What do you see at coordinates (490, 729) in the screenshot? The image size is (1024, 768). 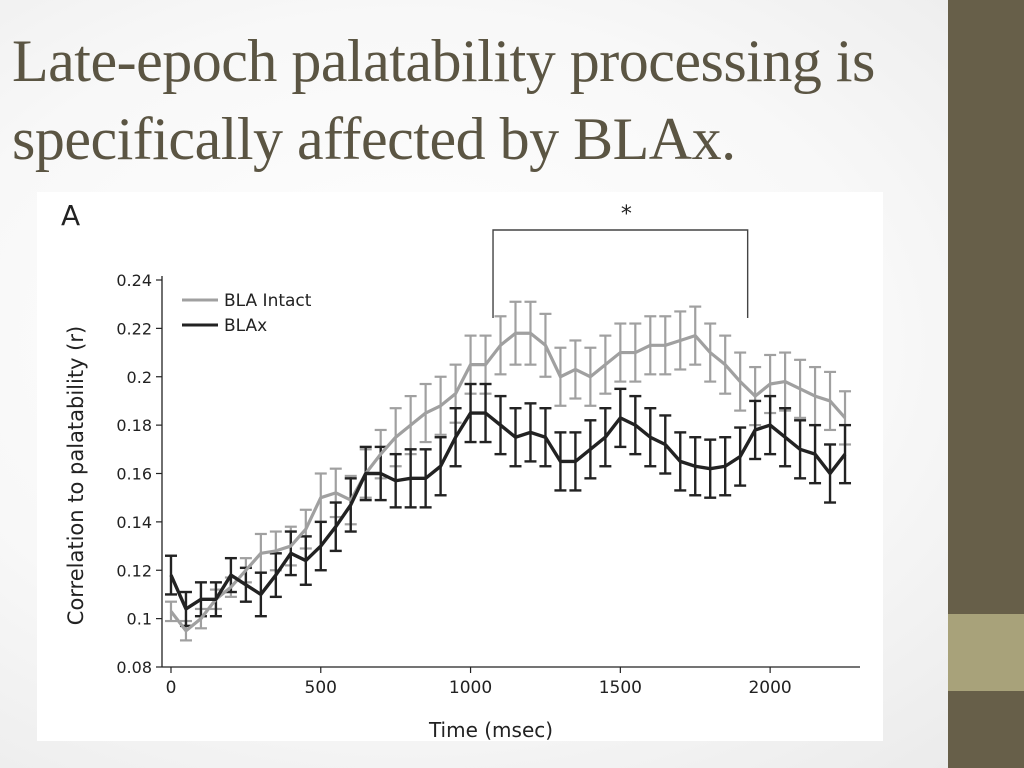 I see `x-axis-title: Time (msec)` at bounding box center [490, 729].